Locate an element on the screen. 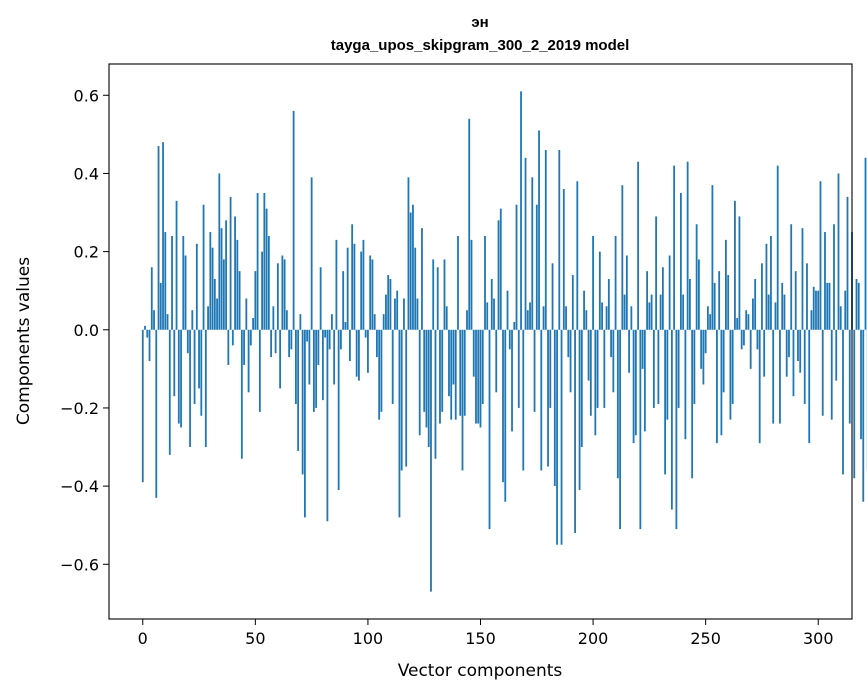  y-axis-label: Components values is located at coordinates (24, 341).